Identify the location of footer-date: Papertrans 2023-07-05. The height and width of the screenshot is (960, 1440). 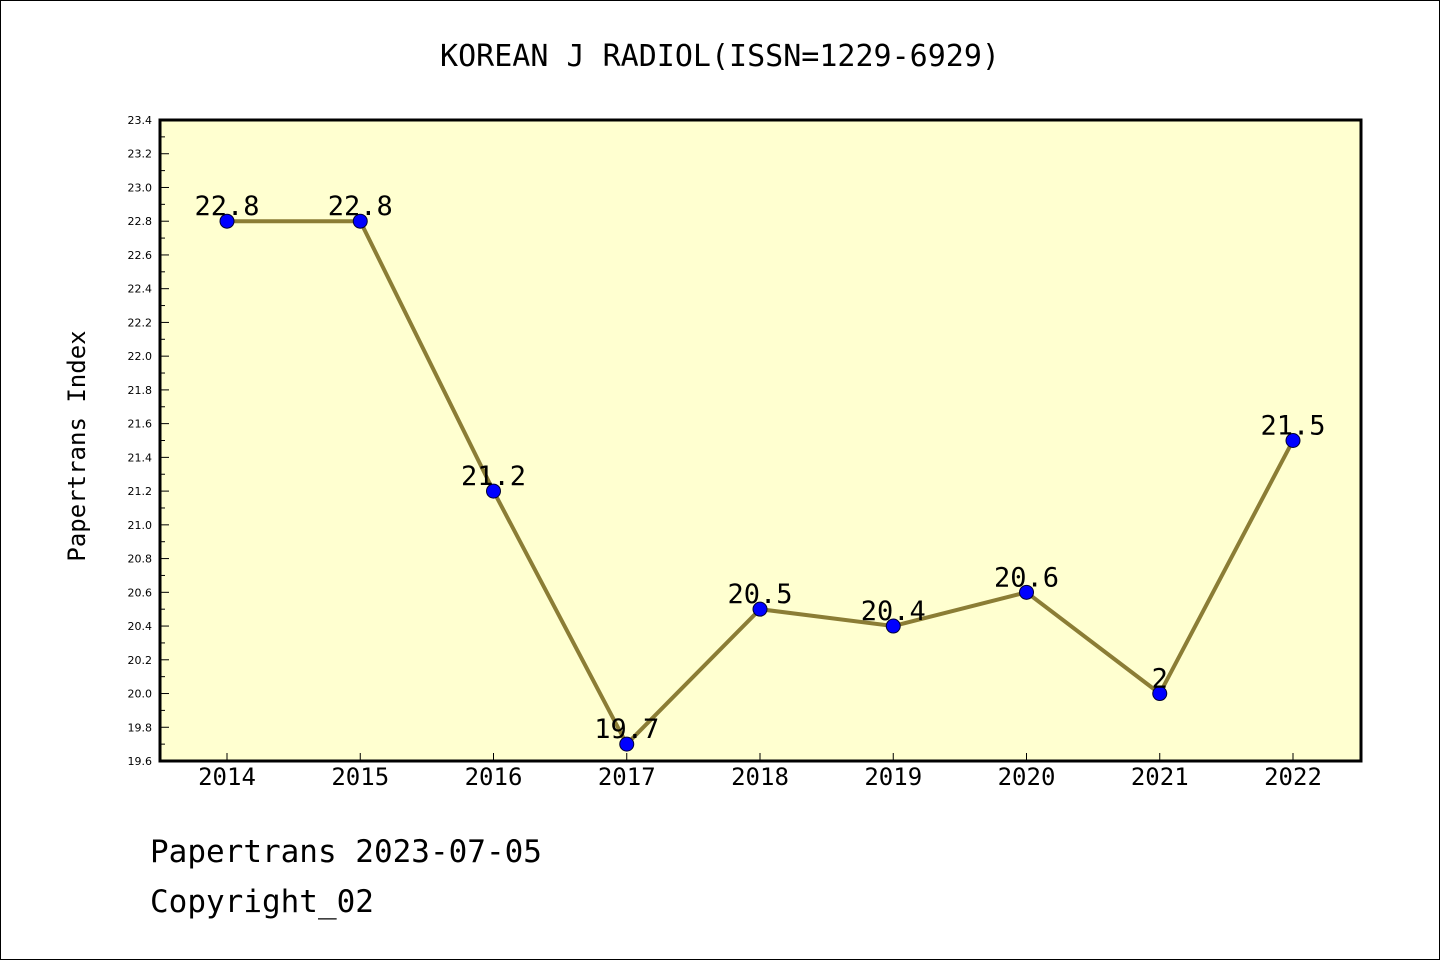
(346, 852).